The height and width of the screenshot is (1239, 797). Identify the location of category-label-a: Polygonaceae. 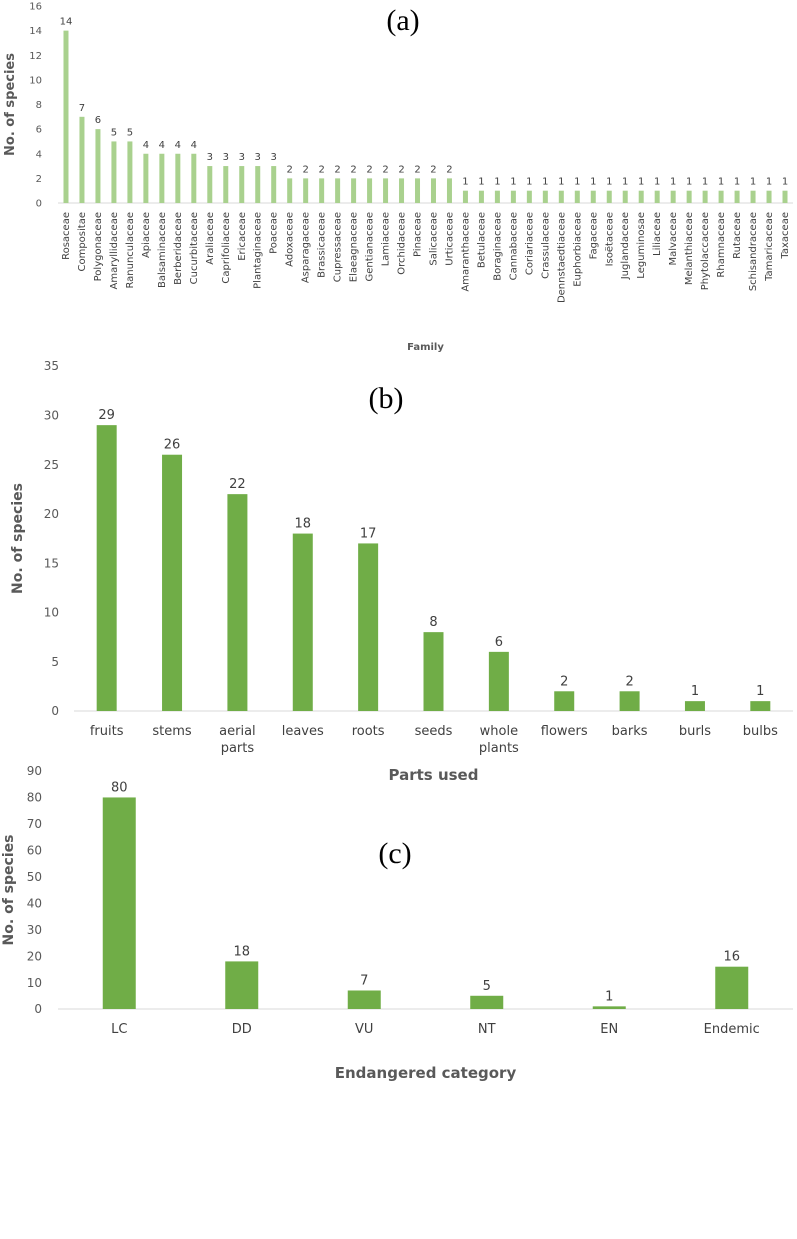
(98, 246).